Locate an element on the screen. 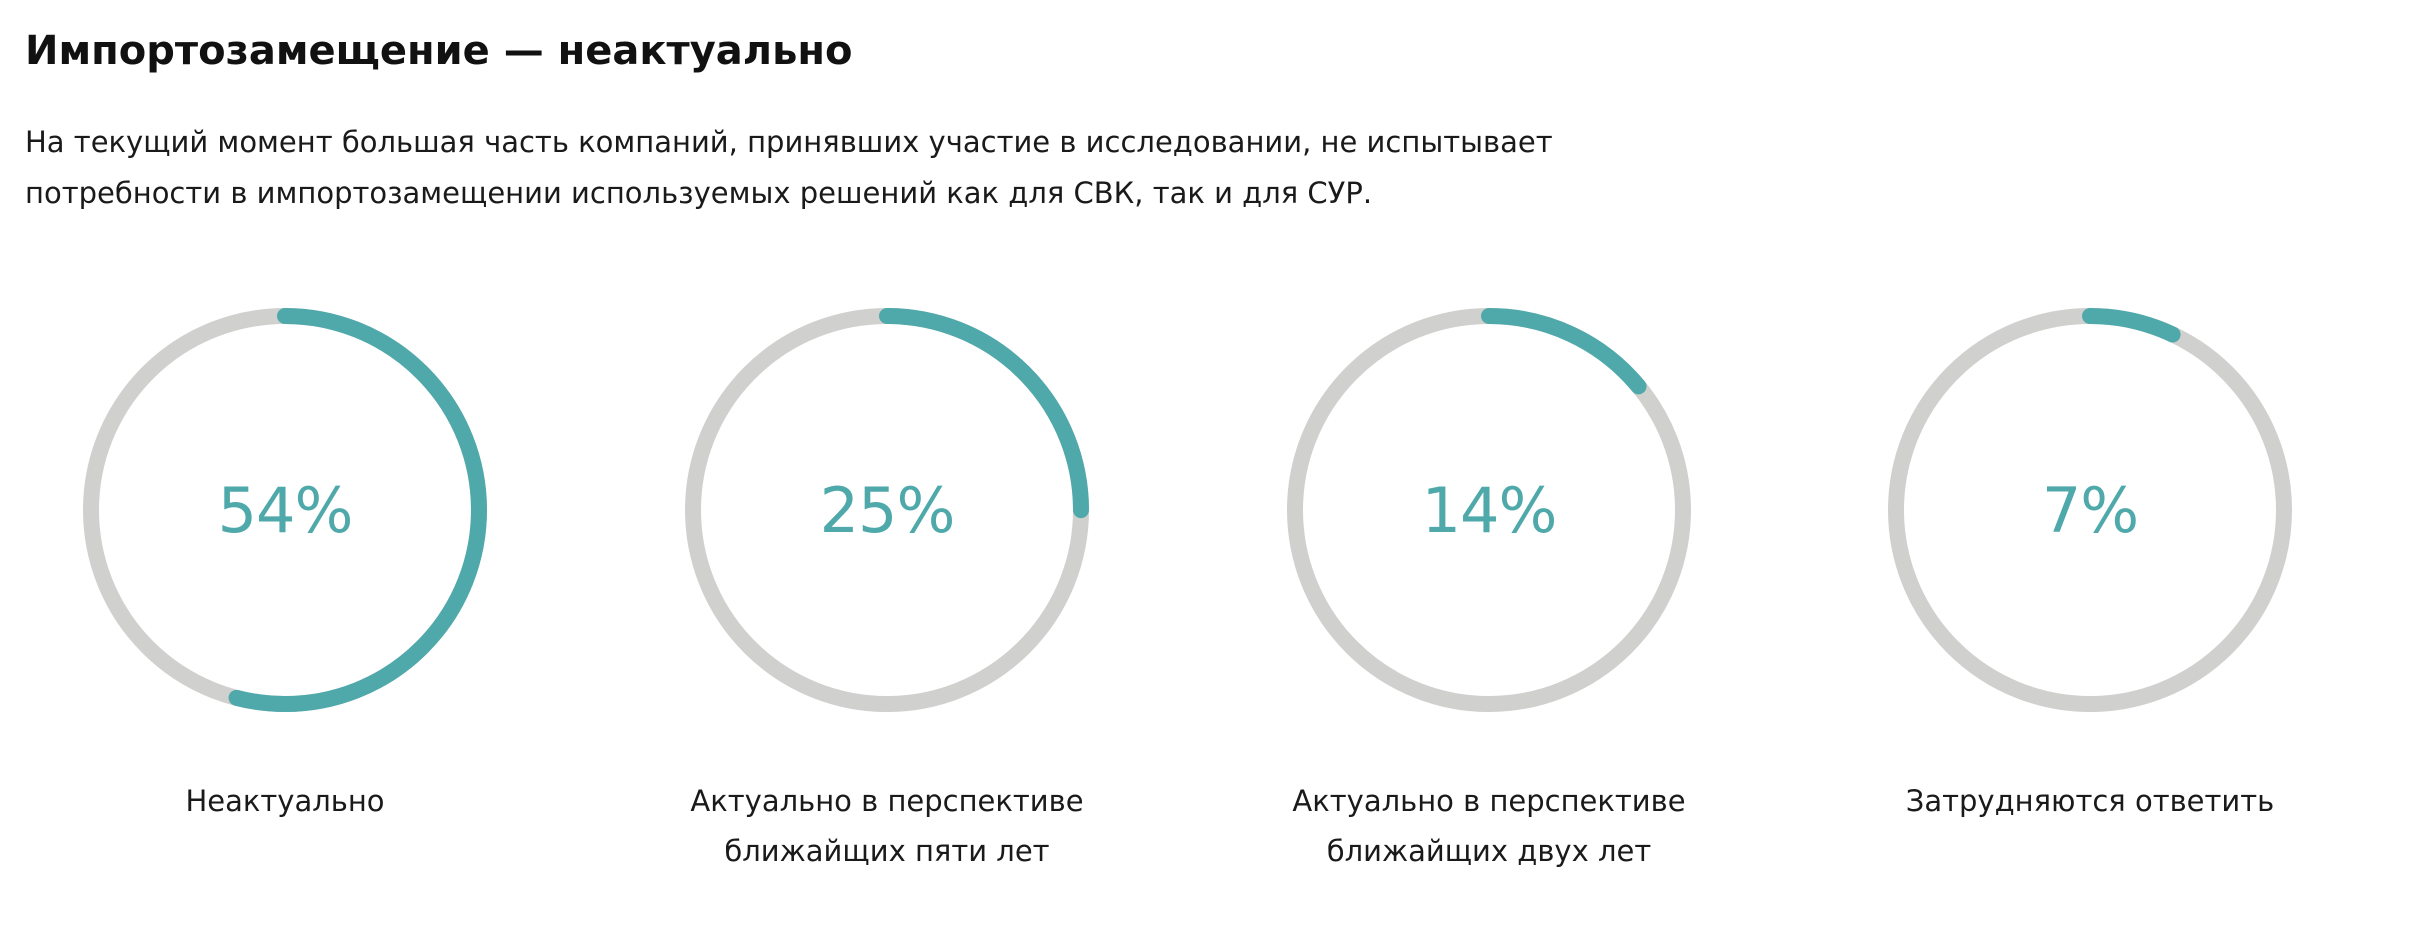 The image size is (2422, 940). donut-caption-4: Затрудняются ответить is located at coordinates (2090, 801).